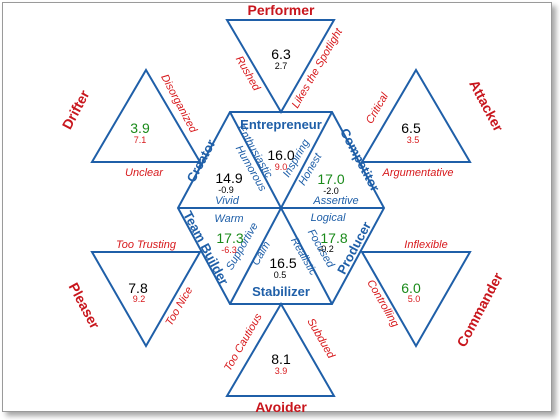  Describe the element at coordinates (140, 140) in the screenshot. I see `drifter-sub: 7.1` at that location.